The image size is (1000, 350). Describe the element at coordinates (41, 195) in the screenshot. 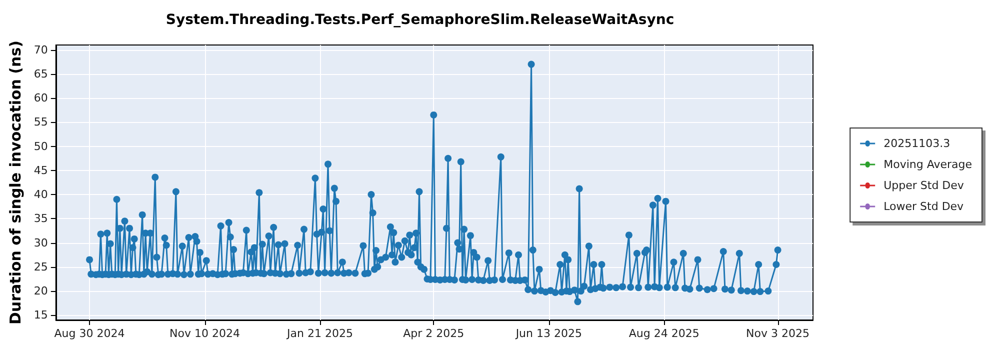

I see `y-tick-label: 40` at that location.